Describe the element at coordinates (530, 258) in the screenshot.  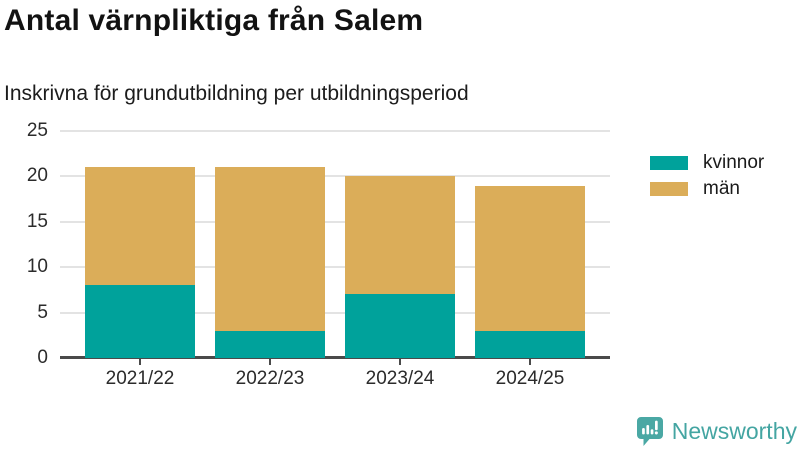
I see `bar-2024-25-män` at that location.